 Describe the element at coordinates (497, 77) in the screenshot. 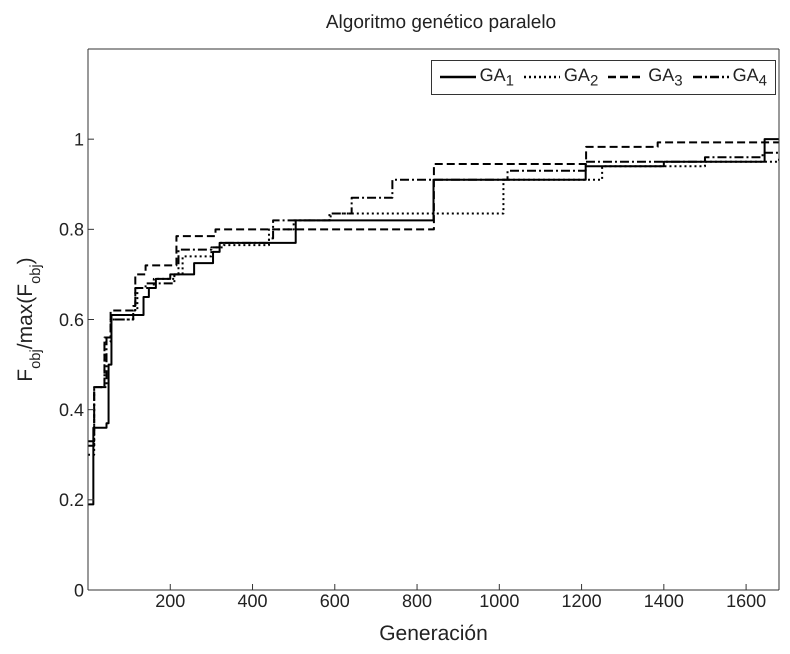

I see `legend-label: GA$_{1}$` at that location.